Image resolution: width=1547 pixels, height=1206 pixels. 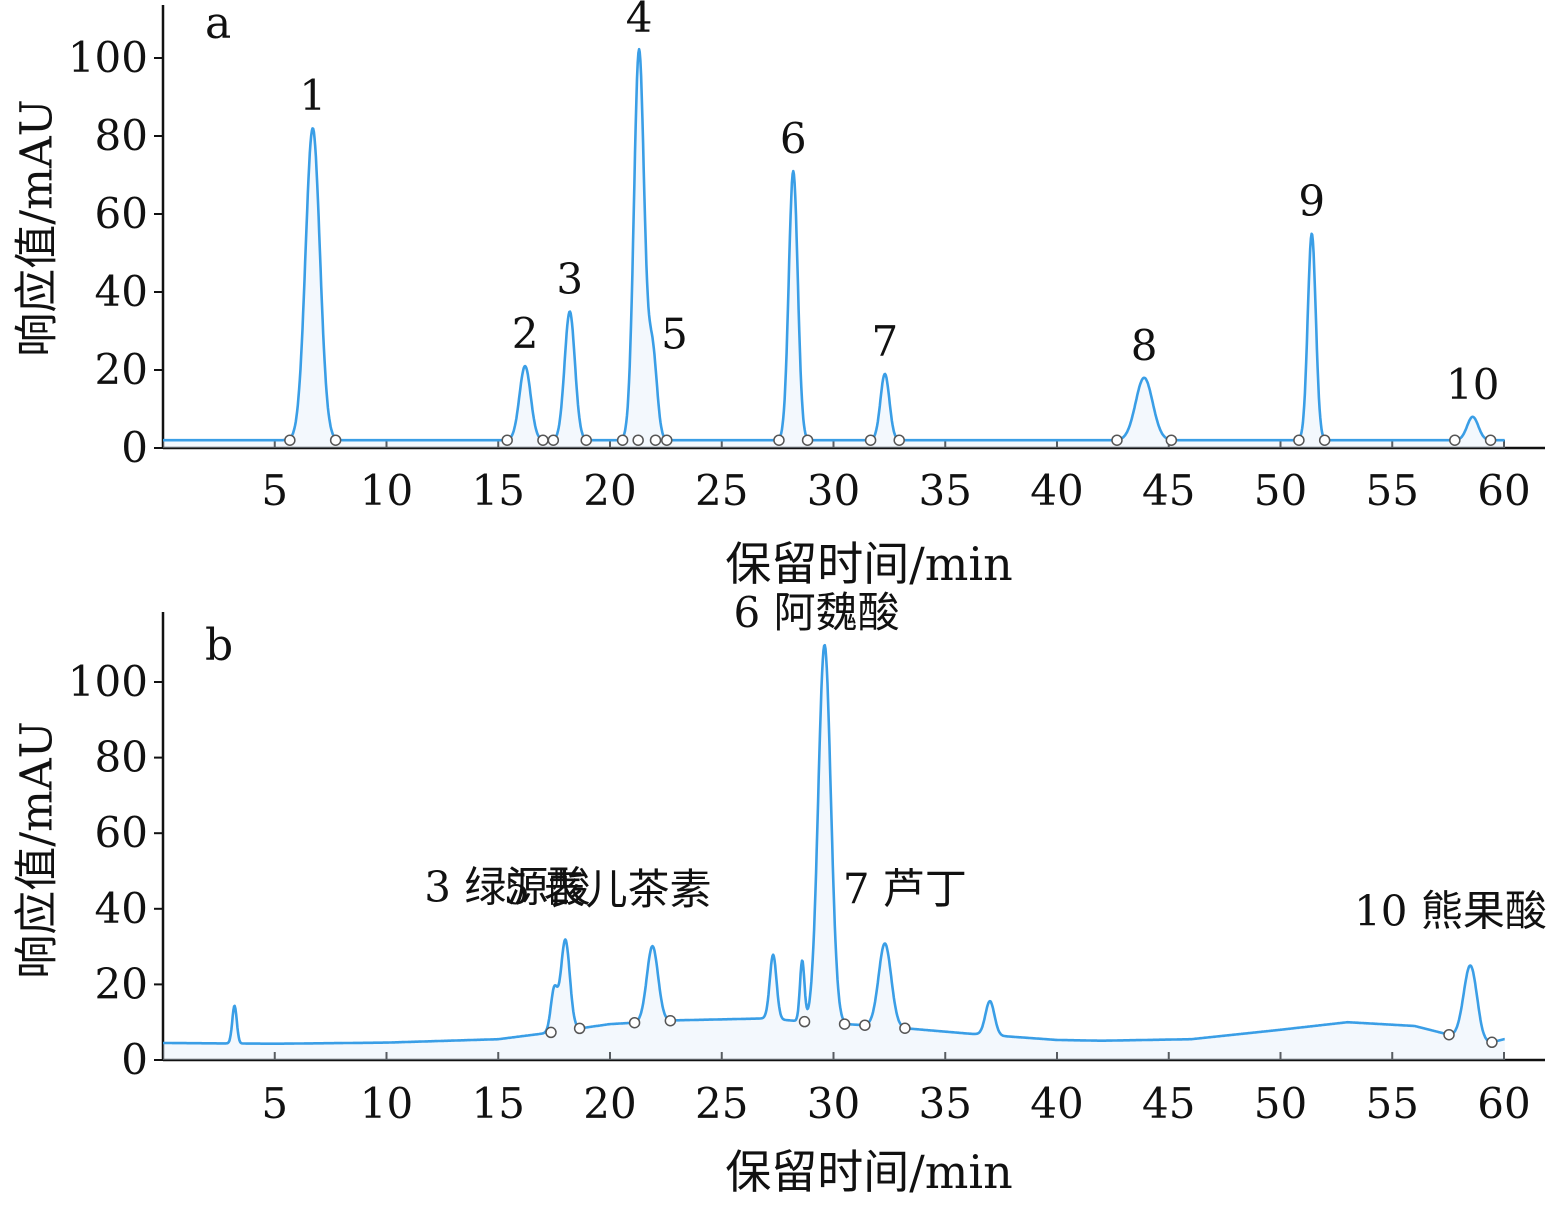 What do you see at coordinates (1311, 201) in the screenshot?
I see `peak-label: 9` at bounding box center [1311, 201].